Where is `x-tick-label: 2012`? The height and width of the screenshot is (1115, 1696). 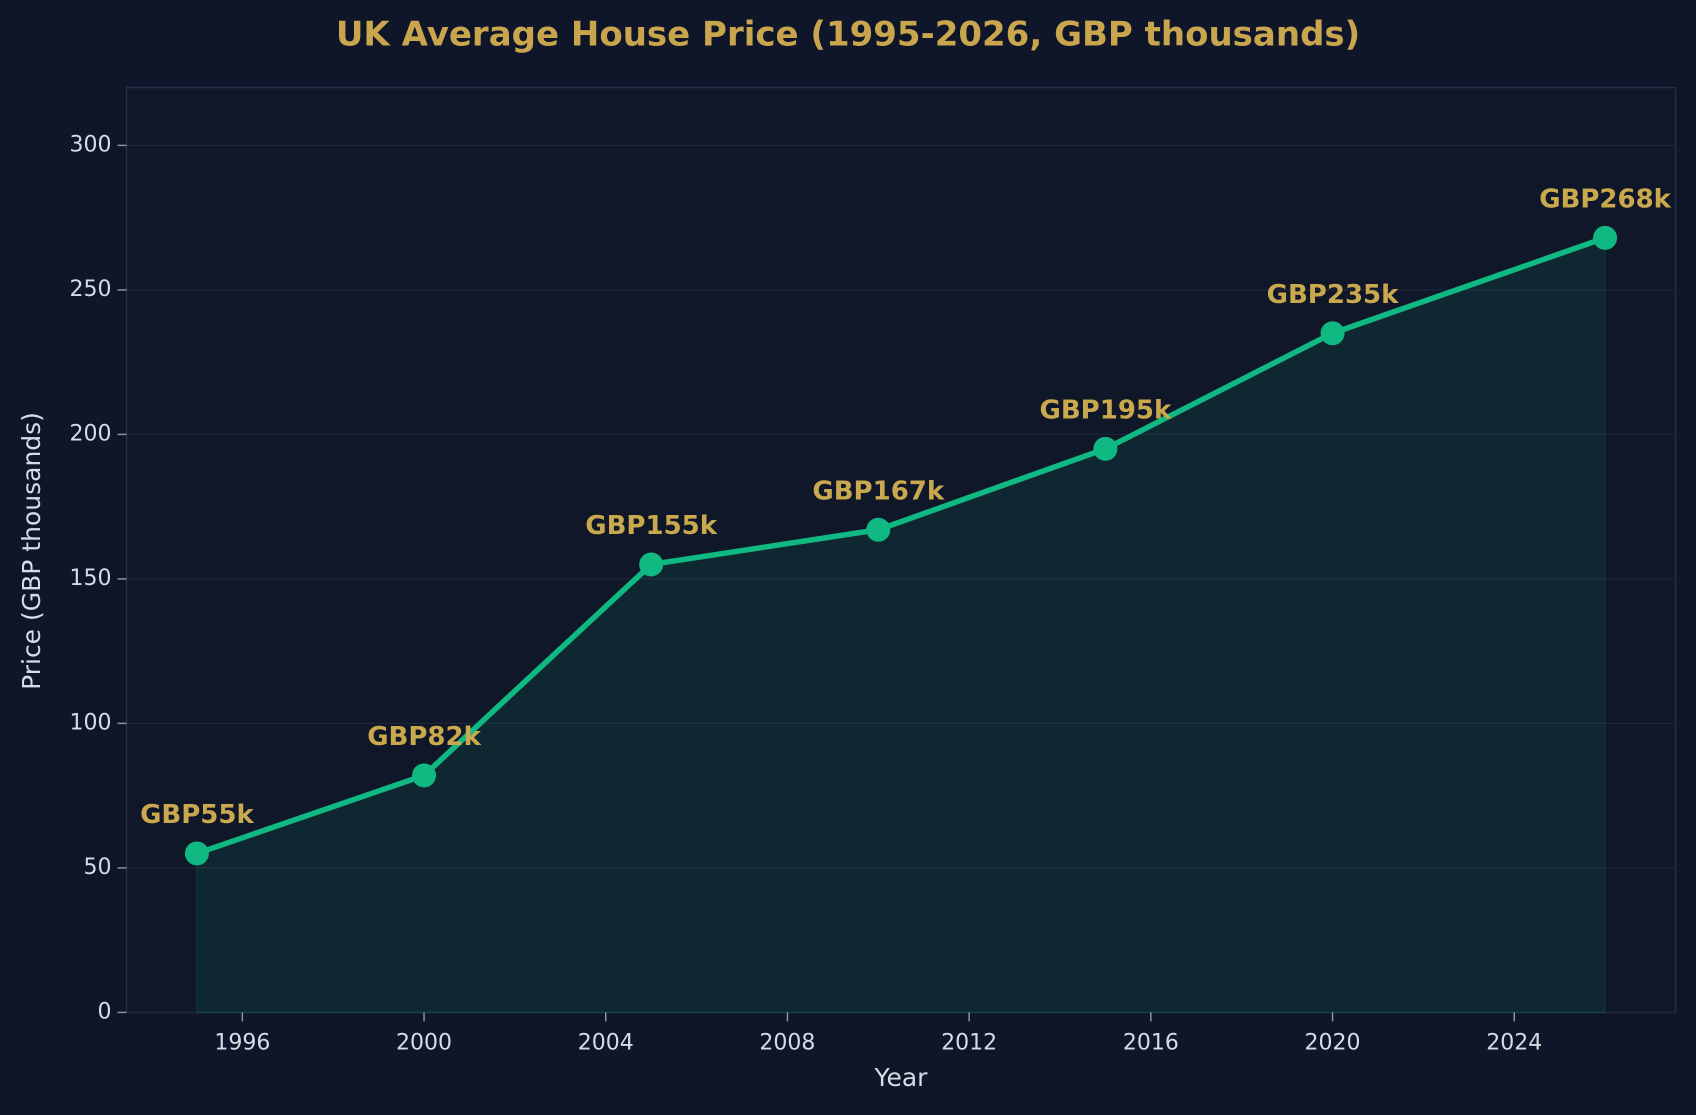 x-tick-label: 2012 is located at coordinates (969, 1042).